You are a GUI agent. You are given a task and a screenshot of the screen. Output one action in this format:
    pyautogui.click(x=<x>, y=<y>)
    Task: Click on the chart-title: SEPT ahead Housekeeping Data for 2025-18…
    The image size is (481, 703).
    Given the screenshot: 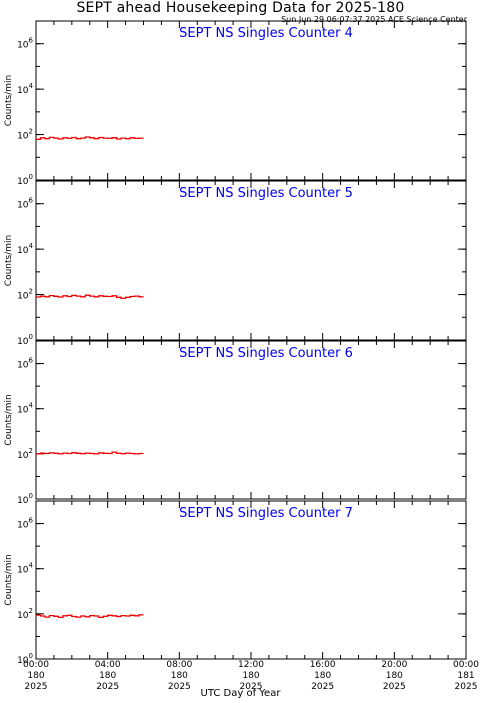 What is the action you would take?
    pyautogui.click(x=240, y=8)
    